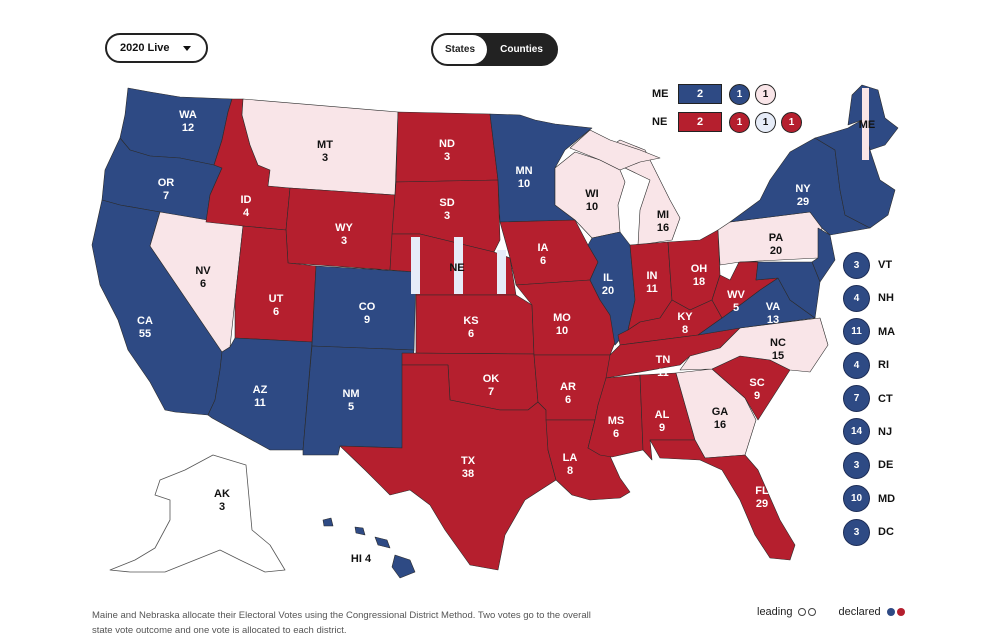  I want to click on svg-text: 15, so click(778, 356).